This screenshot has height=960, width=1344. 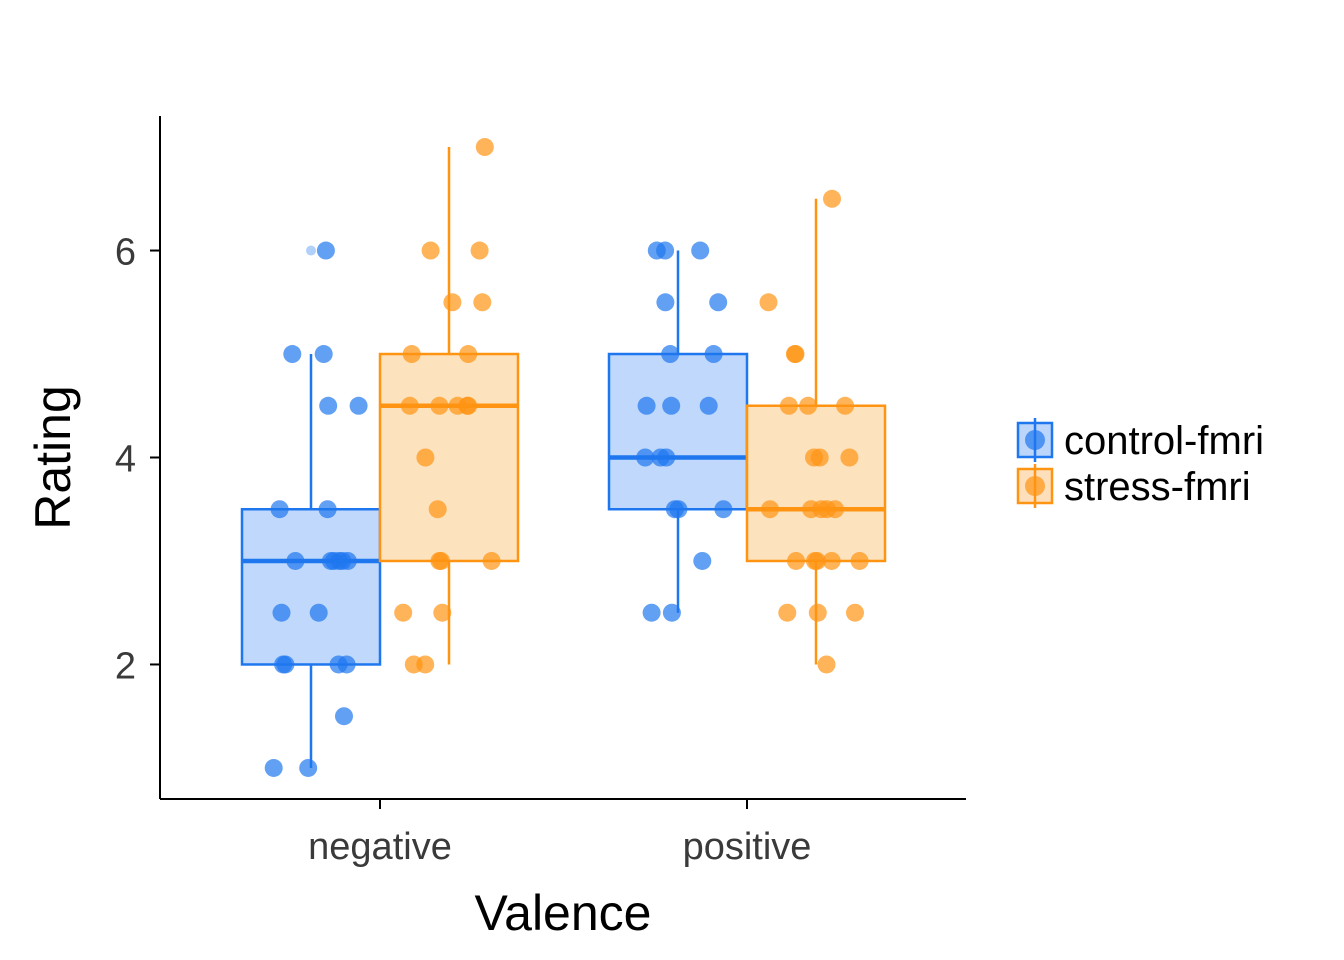 I want to click on y-axis-title: Rating, so click(x=53, y=457).